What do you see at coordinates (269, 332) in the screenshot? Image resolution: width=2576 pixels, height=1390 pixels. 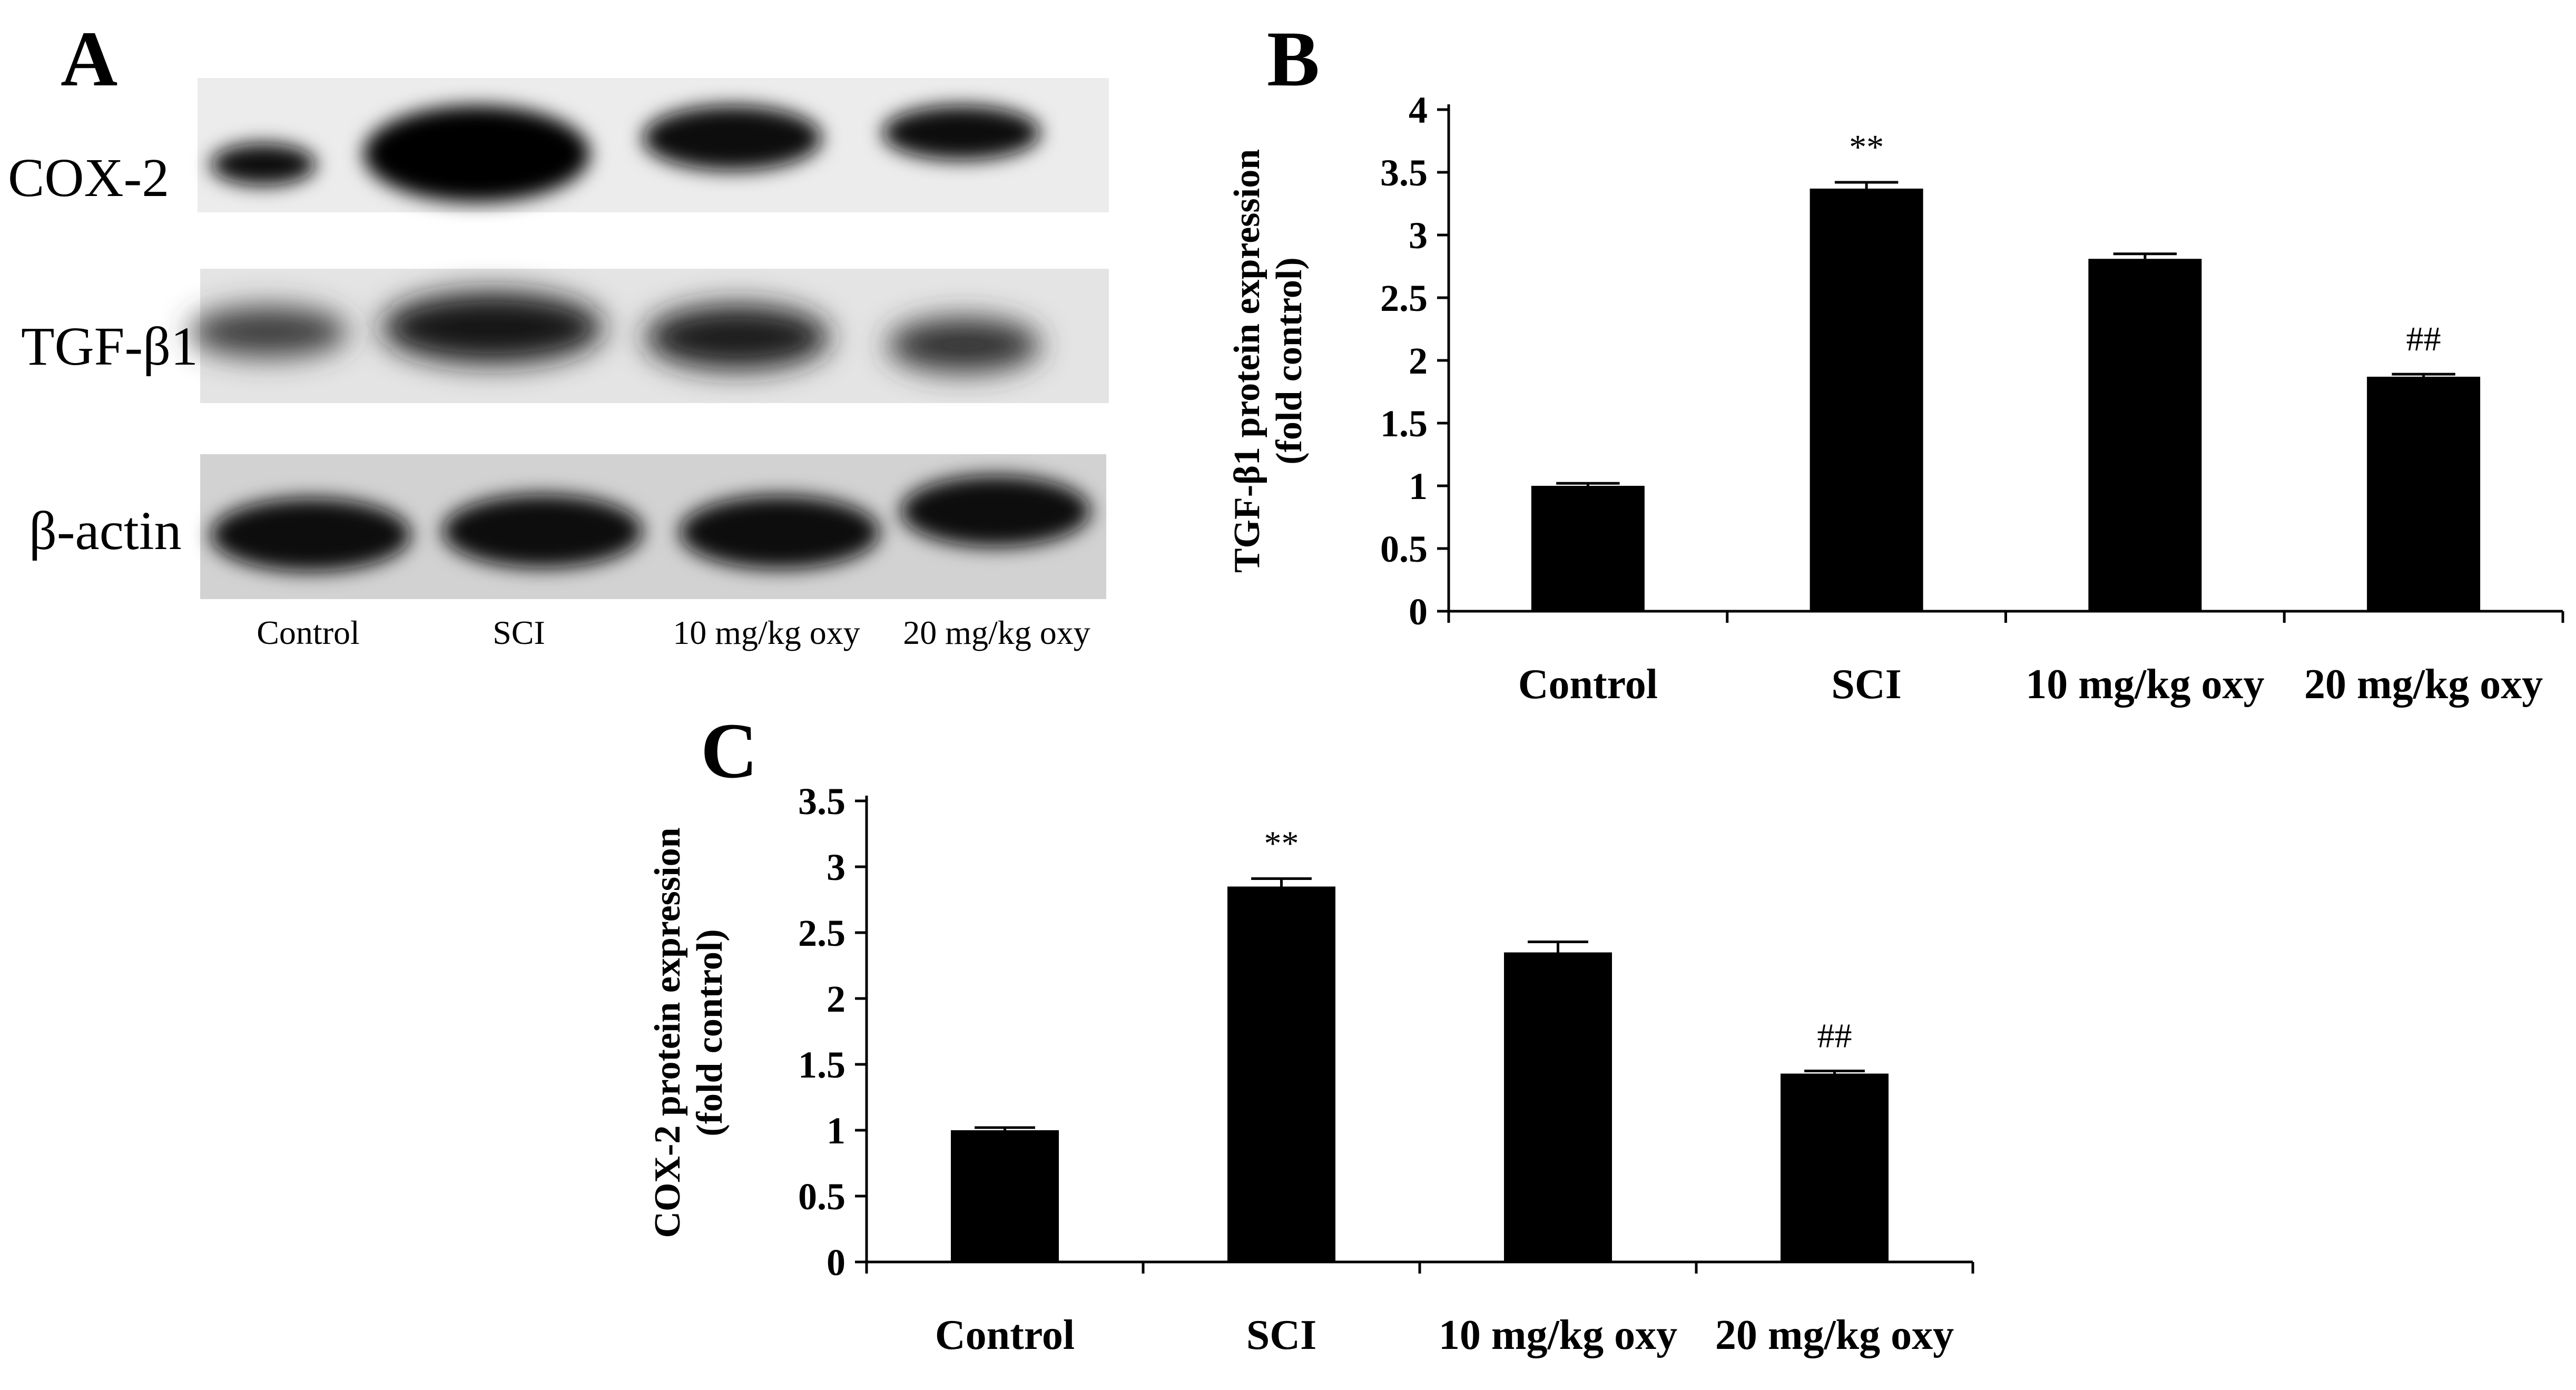 I see `band-tgfb1-control` at bounding box center [269, 332].